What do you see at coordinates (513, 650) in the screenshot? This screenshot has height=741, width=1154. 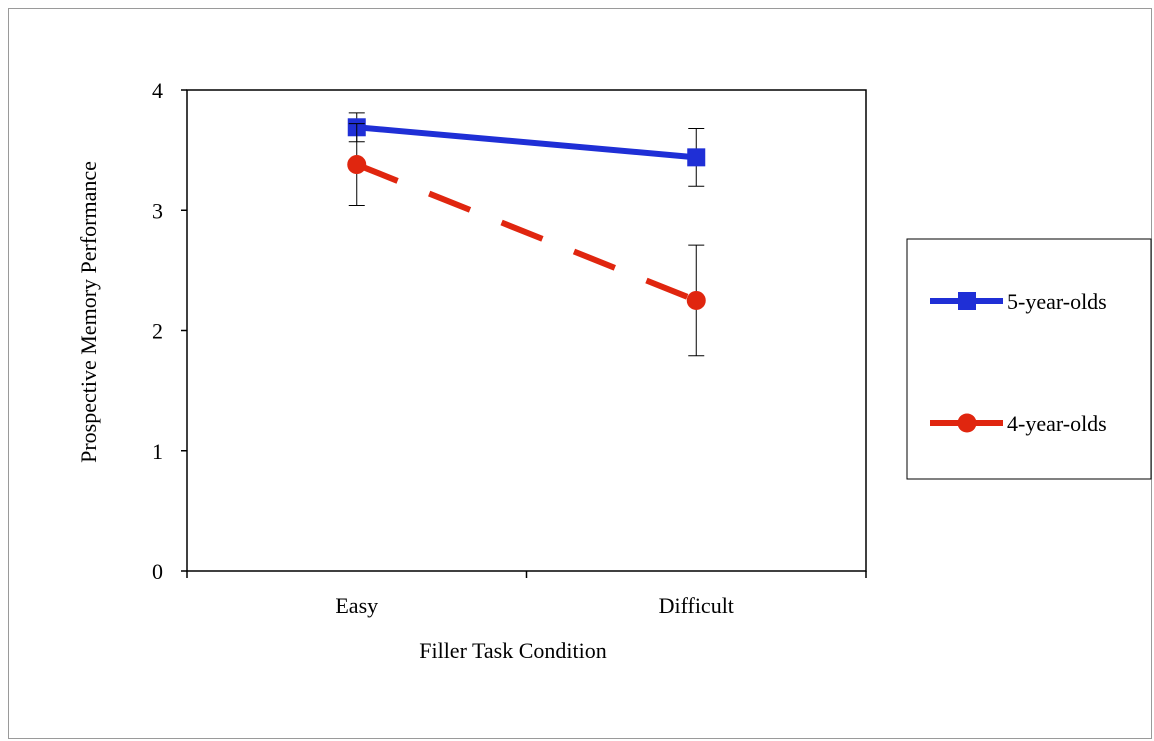 I see `x-axis-title: Filler Task Condition` at bounding box center [513, 650].